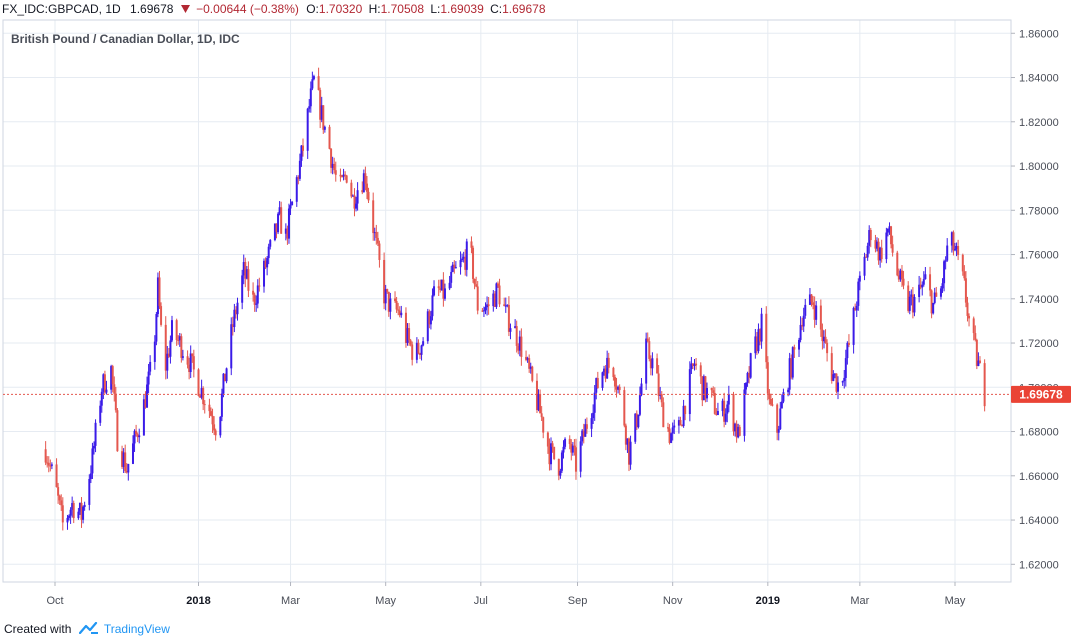  What do you see at coordinates (1039, 211) in the screenshot?
I see `y-tick-label: 1.78000` at bounding box center [1039, 211].